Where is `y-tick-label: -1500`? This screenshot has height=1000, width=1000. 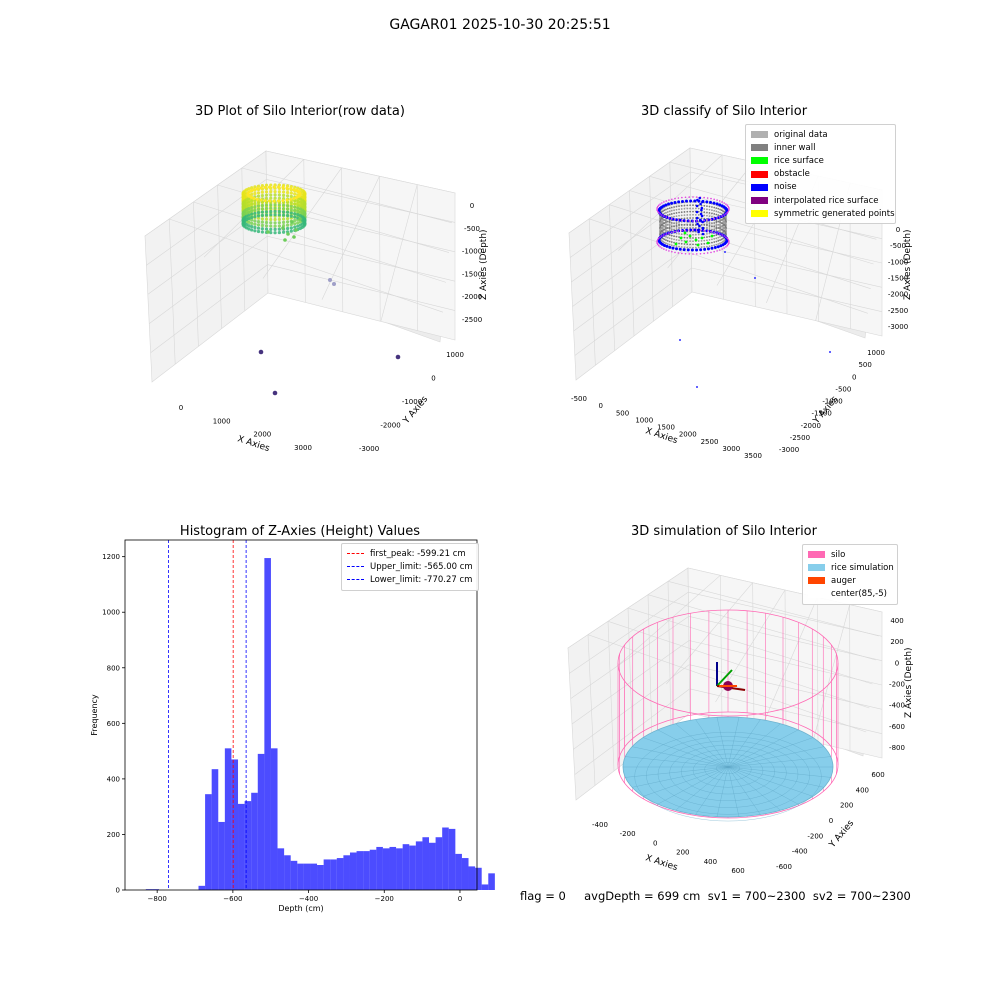 y-tick-label: -1500 is located at coordinates (821, 414).